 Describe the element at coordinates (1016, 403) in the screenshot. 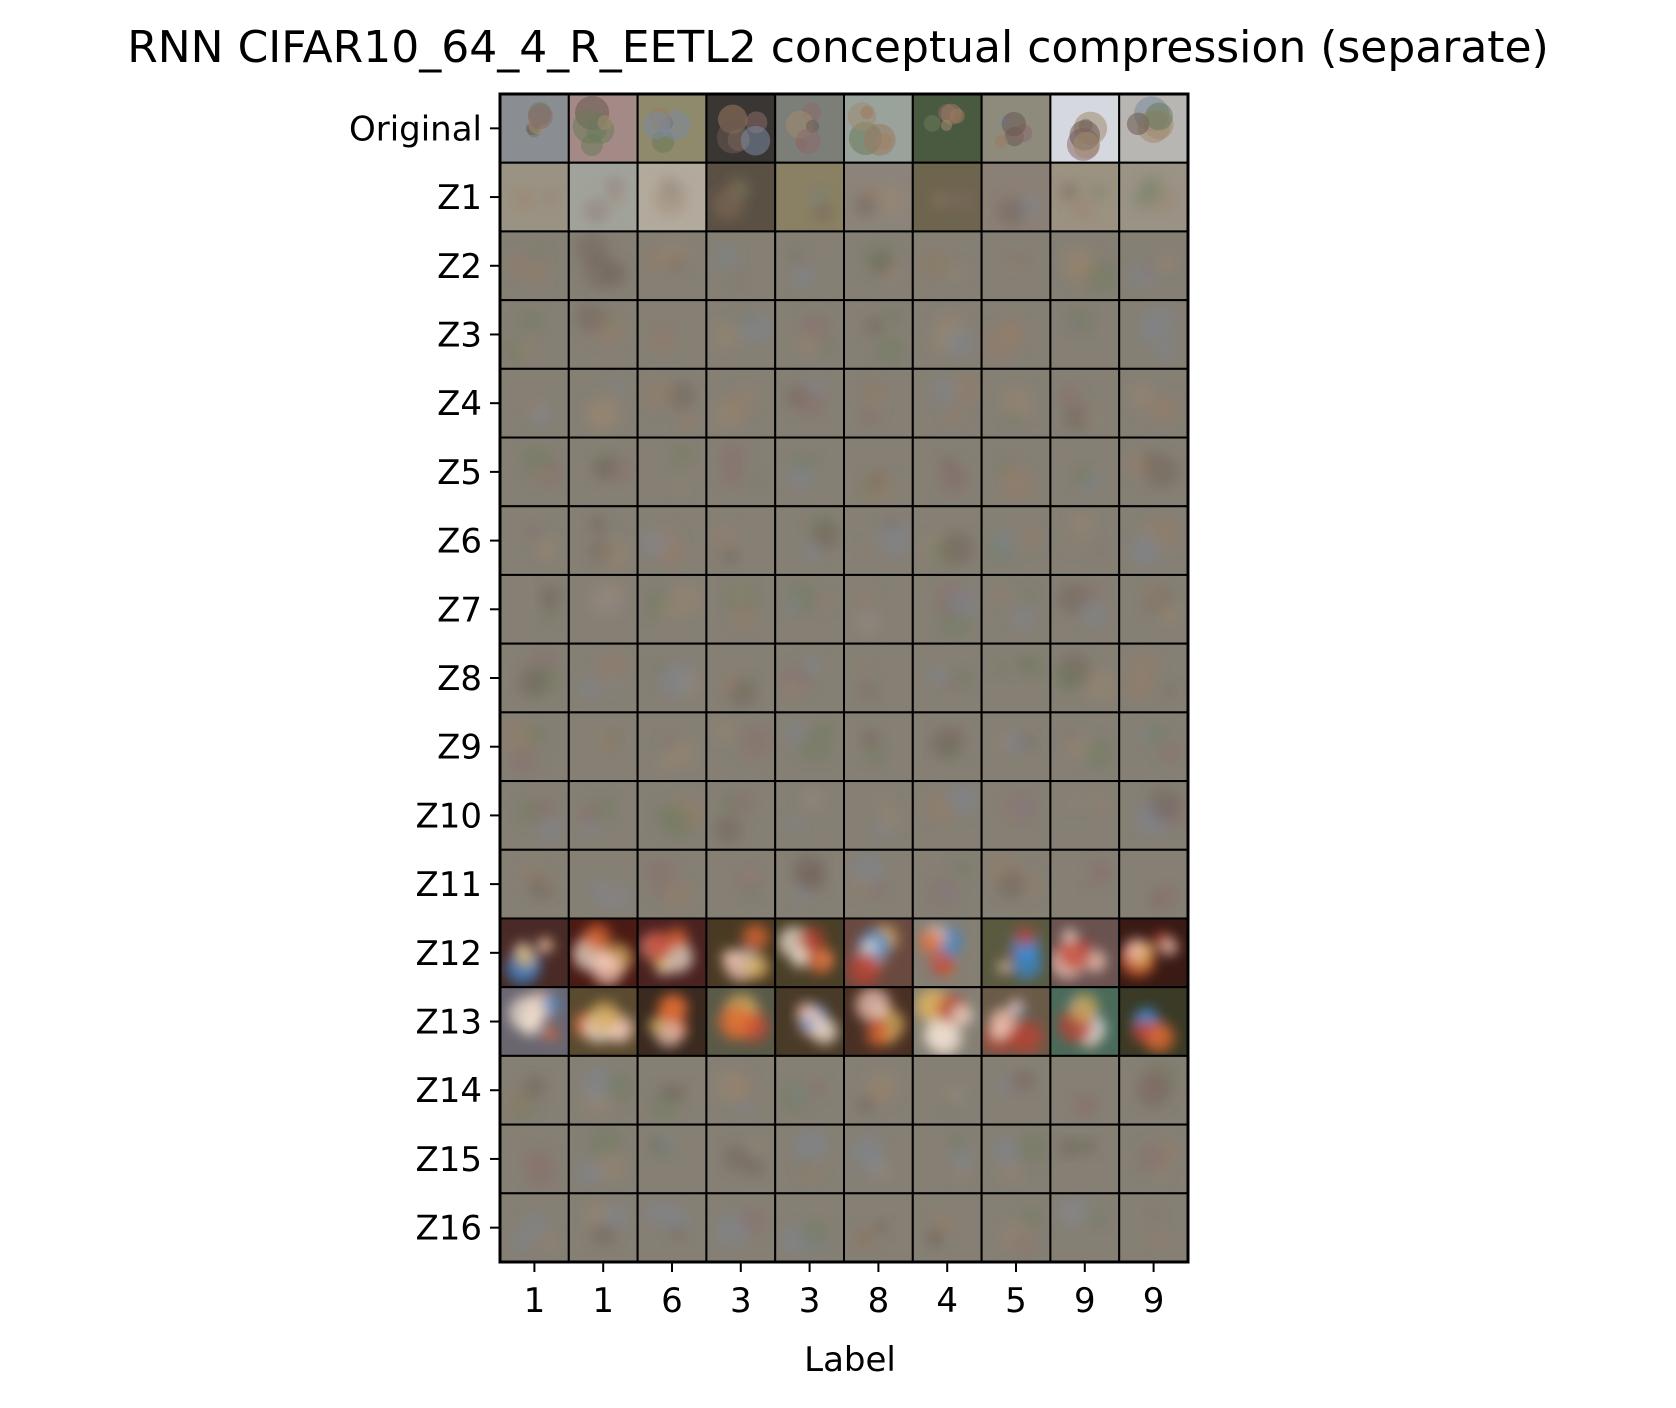

I see `grid-cell-r4-c7` at that location.